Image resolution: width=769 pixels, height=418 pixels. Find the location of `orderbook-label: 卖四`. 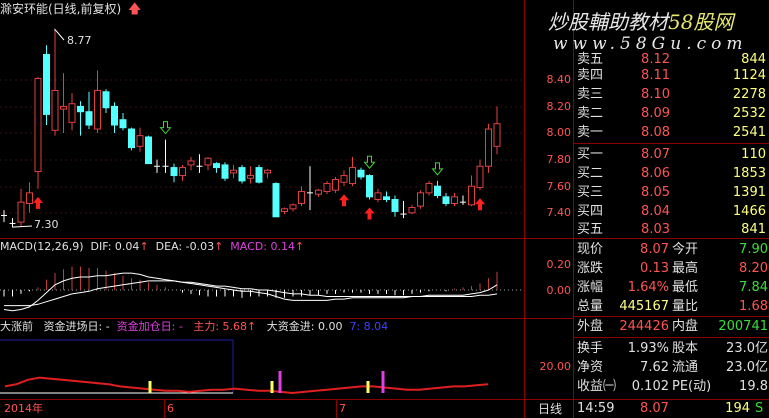

orderbook-label: 卖四 is located at coordinates (590, 75).